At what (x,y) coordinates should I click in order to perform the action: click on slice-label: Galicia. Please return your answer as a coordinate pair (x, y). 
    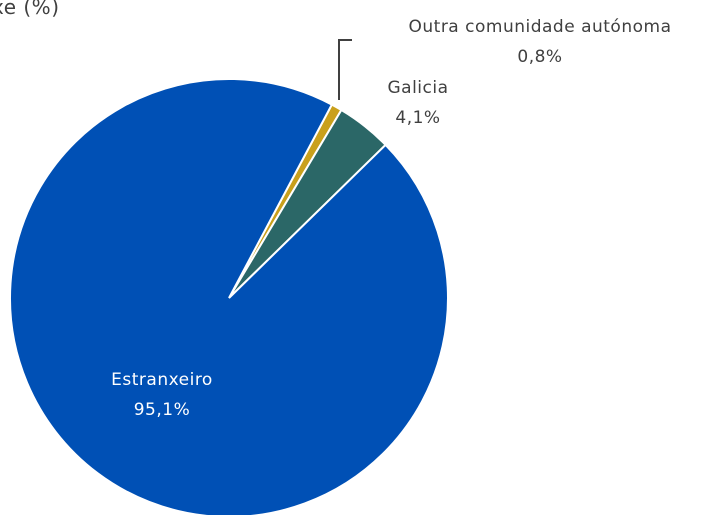
    Looking at the image, I should click on (417, 88).